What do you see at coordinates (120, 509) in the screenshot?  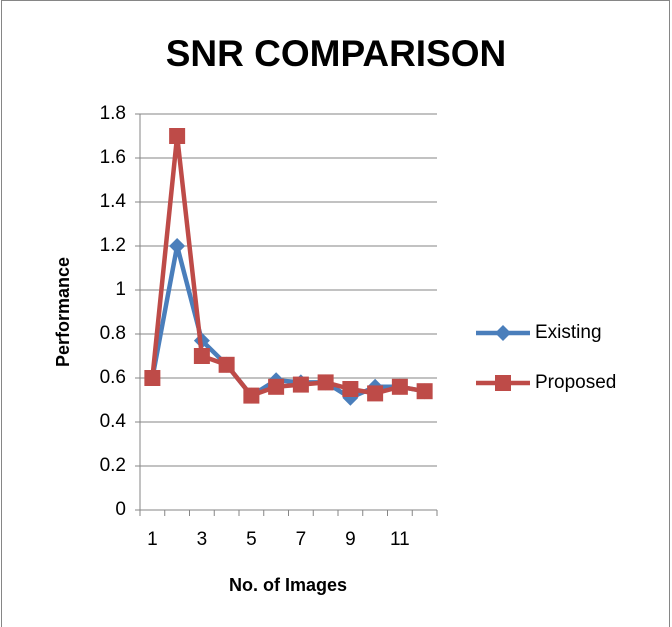 I see `y-tick-label: 0` at bounding box center [120, 509].